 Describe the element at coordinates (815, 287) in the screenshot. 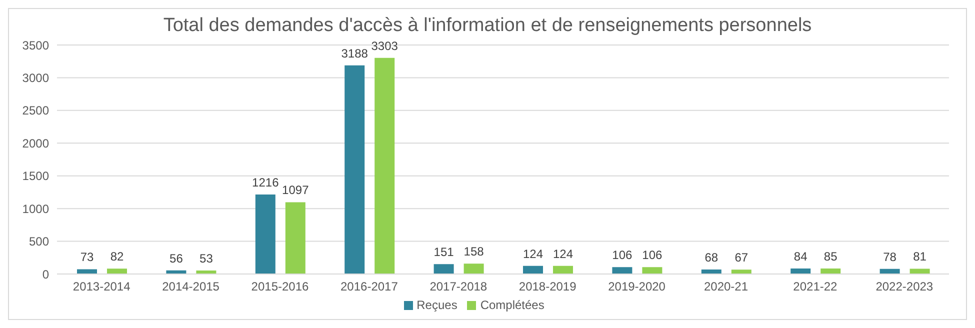

I see `x-tick-label: 2021-22` at that location.